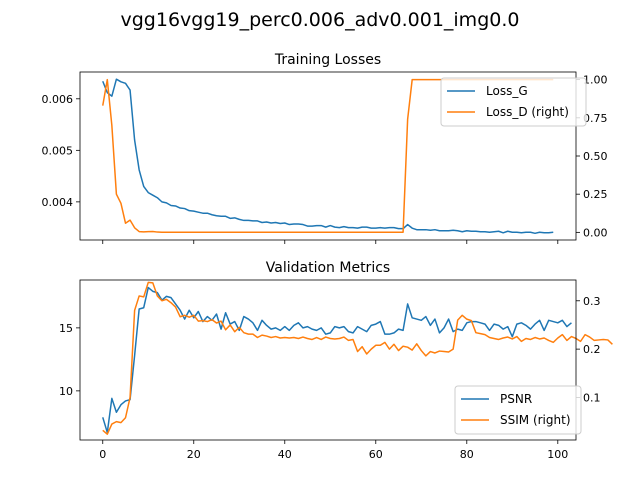  Describe the element at coordinates (320, 20) in the screenshot. I see `figure-title: vgg16vgg19_perc0.006_adv0.001_img0.0` at that location.